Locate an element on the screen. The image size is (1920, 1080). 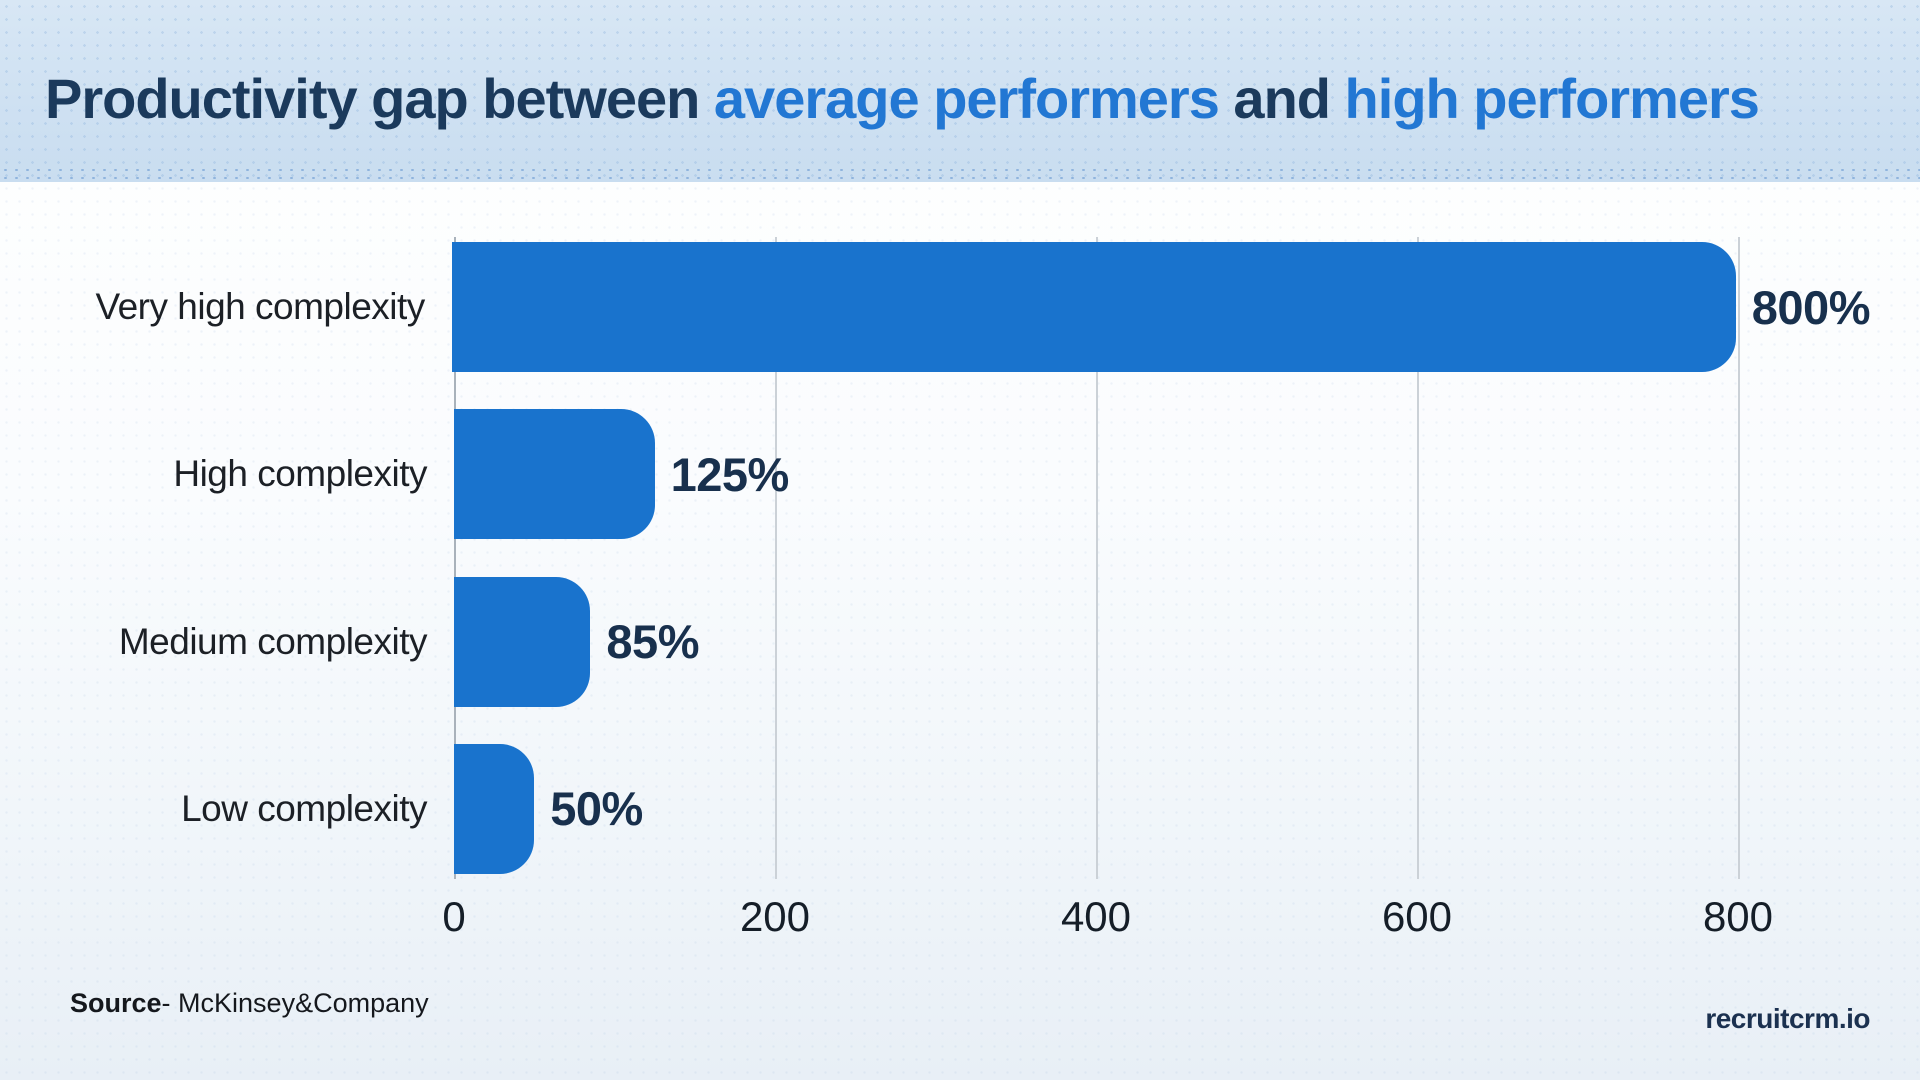
category-label: Very high complexity is located at coordinates (260, 306).